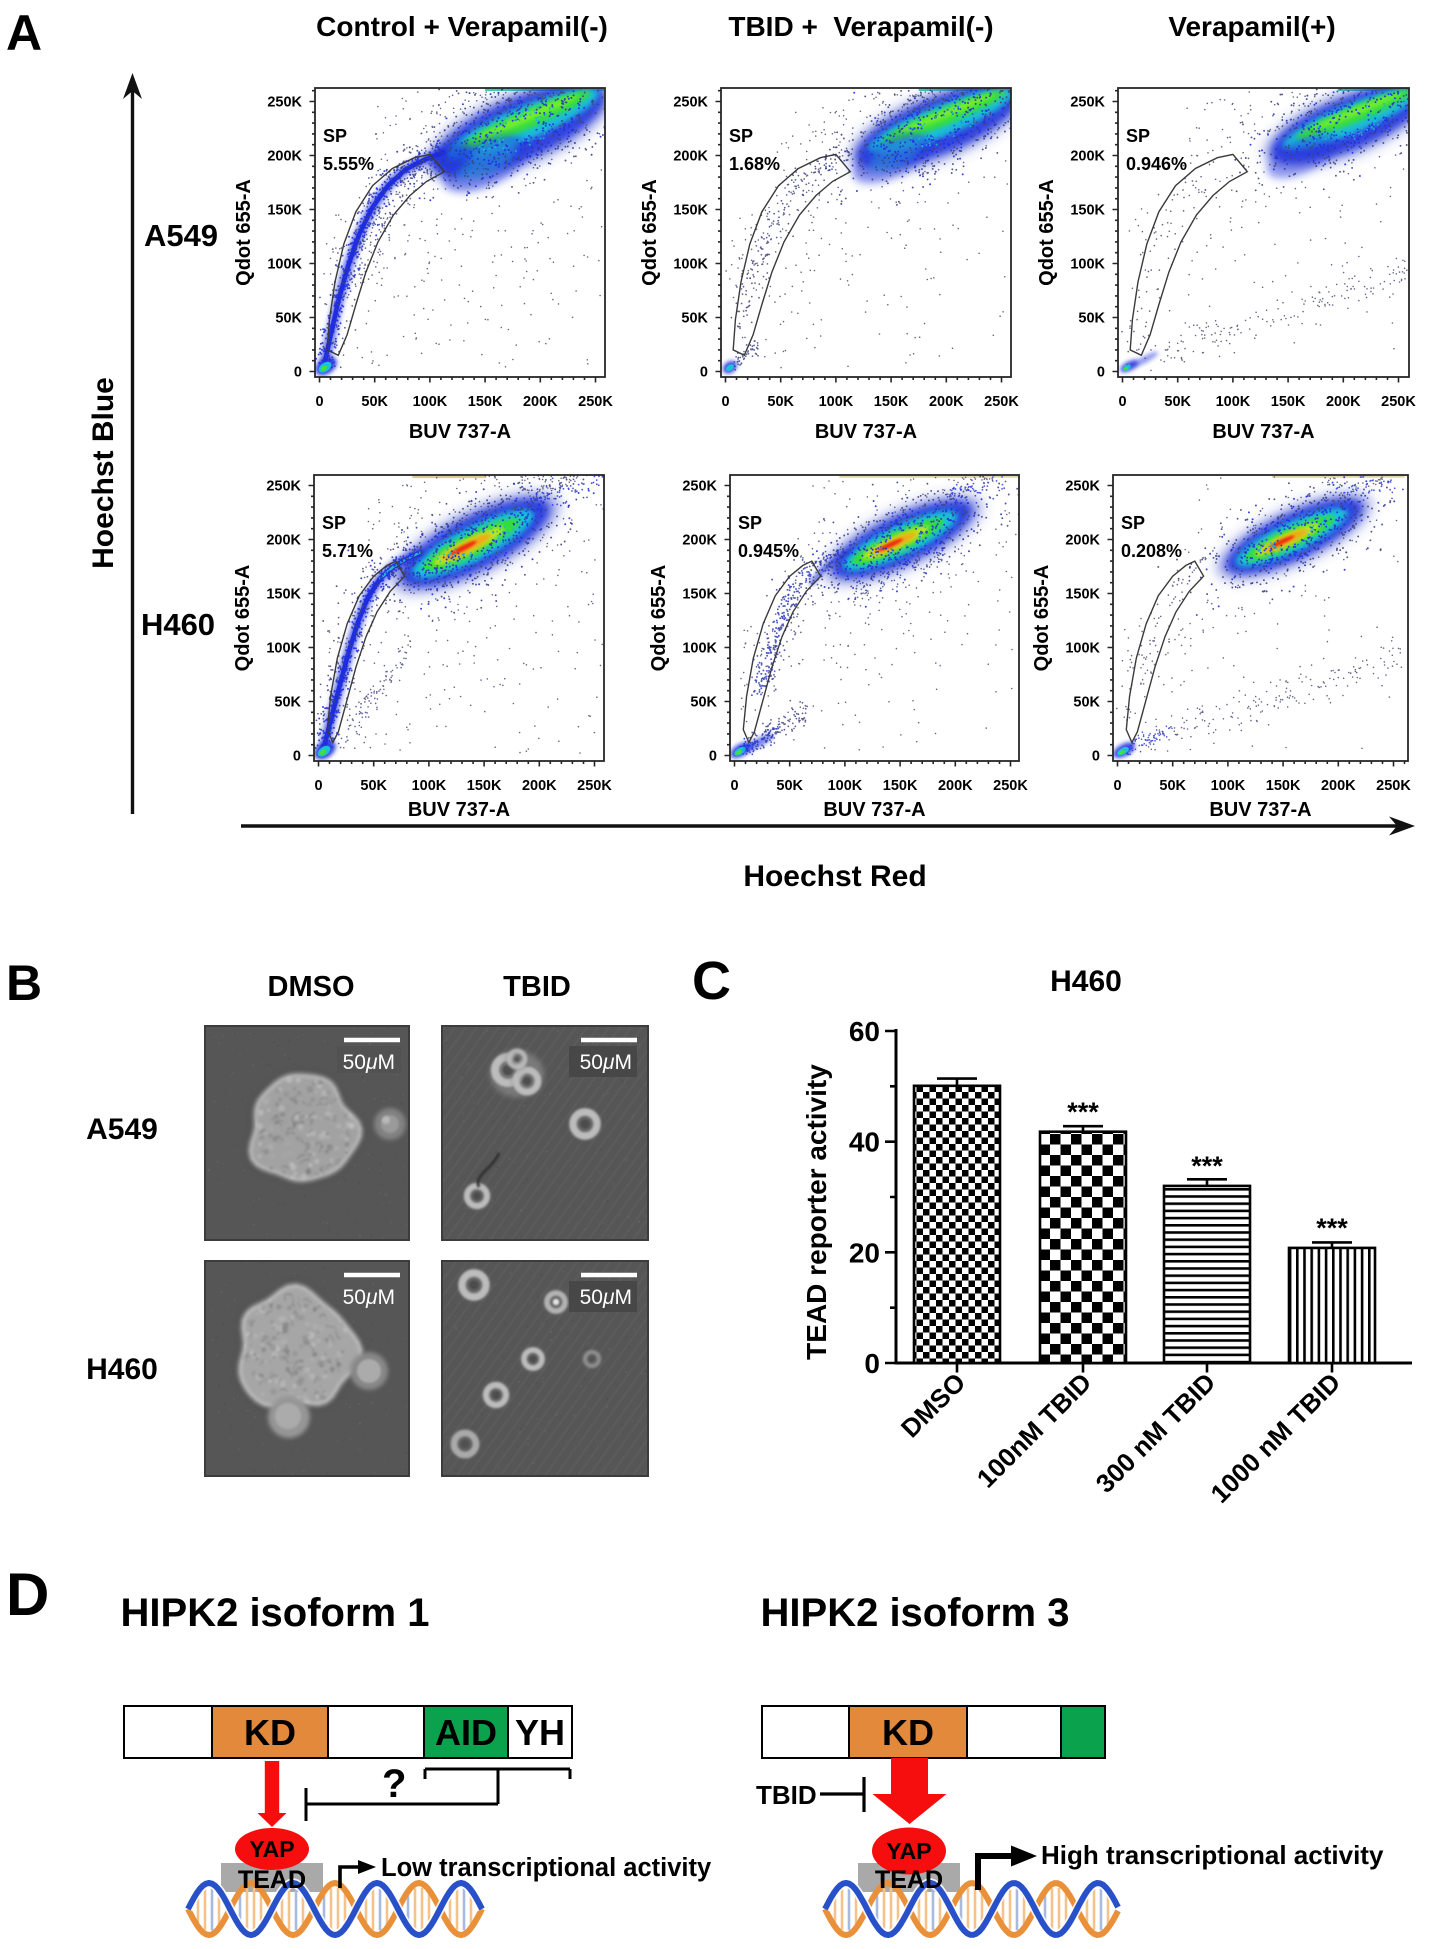  I want to click on svg-text: High transcriptional activity, so click(1212, 1855).